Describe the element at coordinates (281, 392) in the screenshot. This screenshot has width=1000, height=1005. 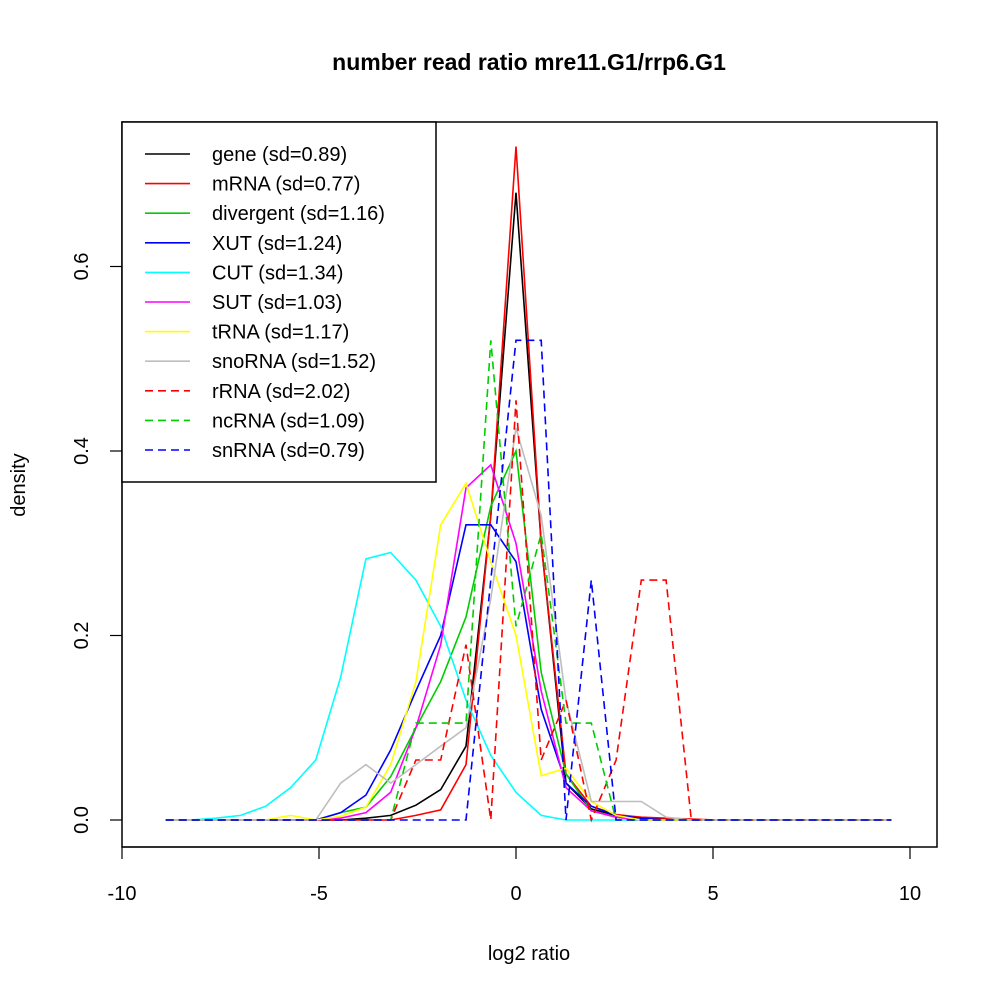
I see `legend-label: rRNA (sd=2.02)` at that location.